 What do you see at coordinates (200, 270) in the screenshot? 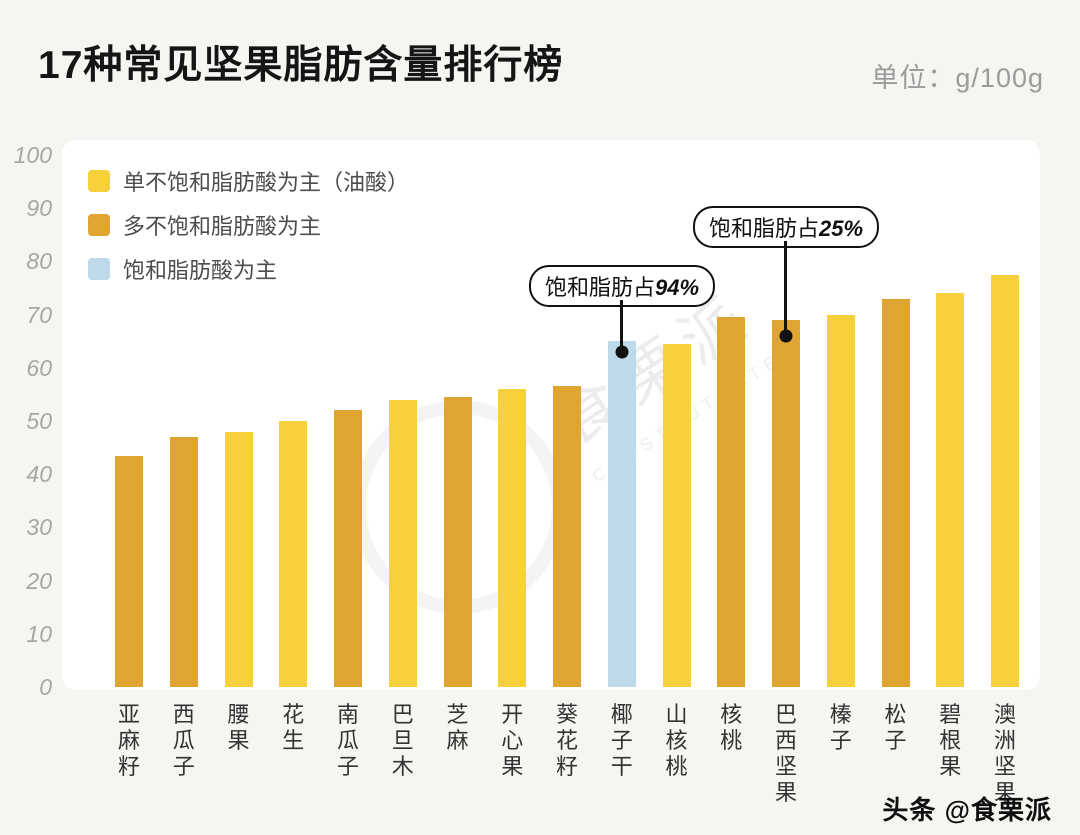
I see `legend-label: 饱和脂肪酸为主` at bounding box center [200, 270].